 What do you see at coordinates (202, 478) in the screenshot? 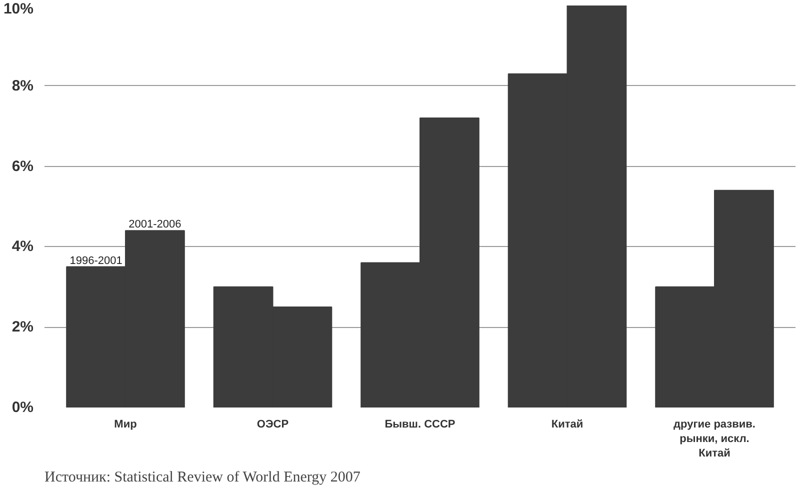
I see `text: Источник: Statistical Review of World Energy 2007` at bounding box center [202, 478].